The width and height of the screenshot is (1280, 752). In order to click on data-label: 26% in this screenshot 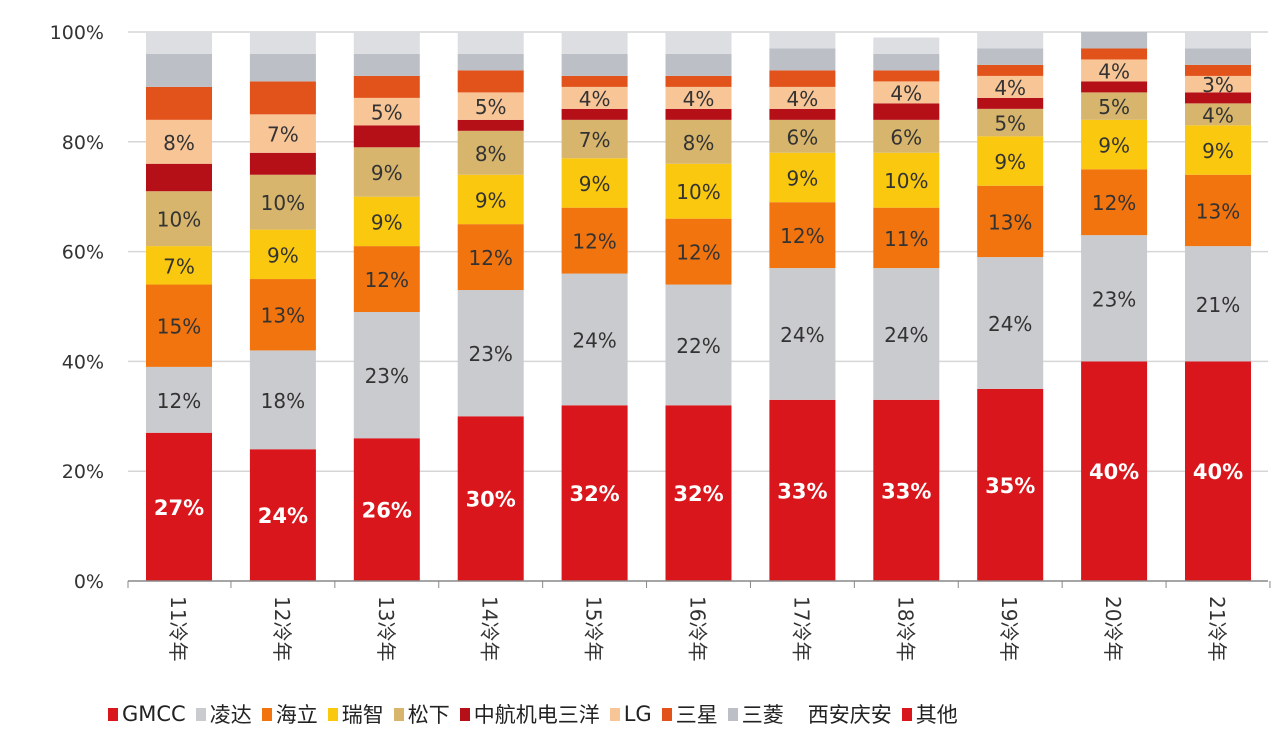, I will do `click(387, 511)`.